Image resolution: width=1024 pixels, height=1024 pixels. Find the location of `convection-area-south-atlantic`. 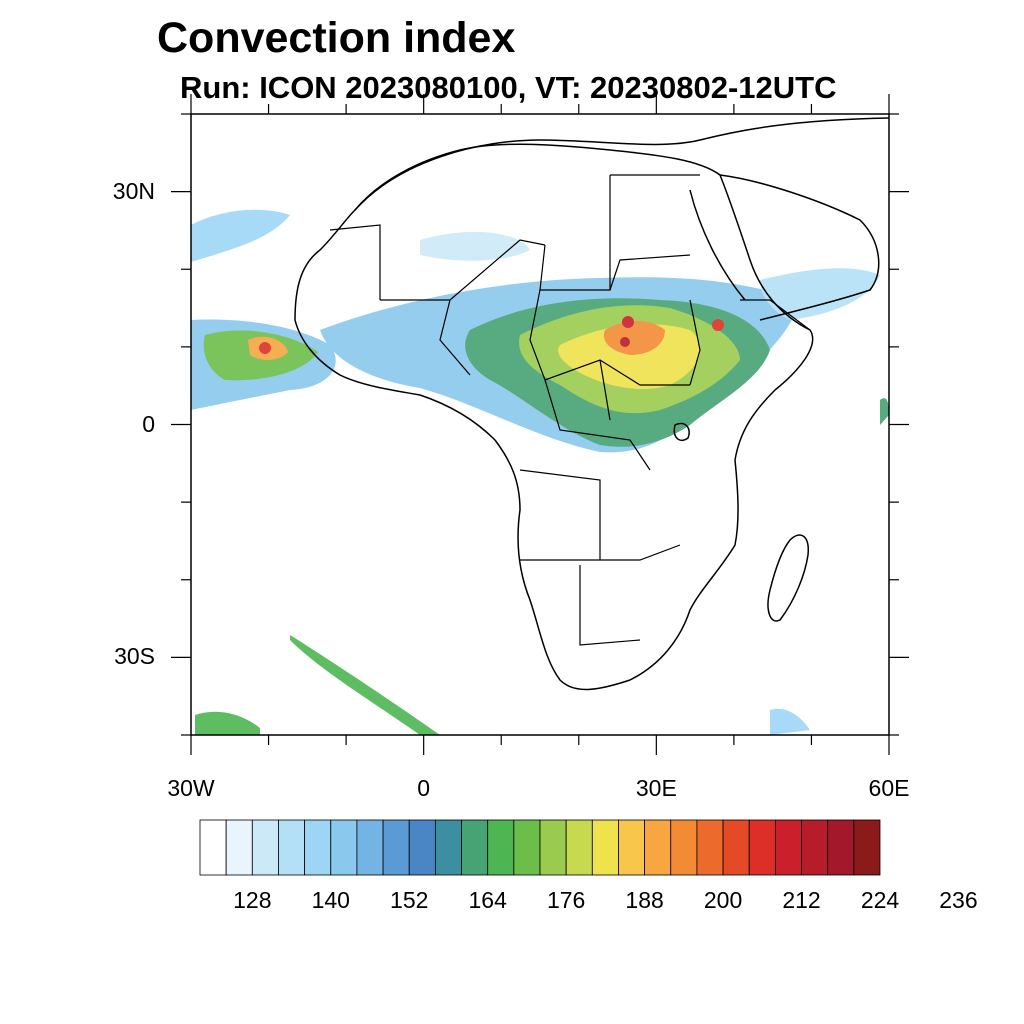

convection-area-south-atlantic is located at coordinates (365, 685).